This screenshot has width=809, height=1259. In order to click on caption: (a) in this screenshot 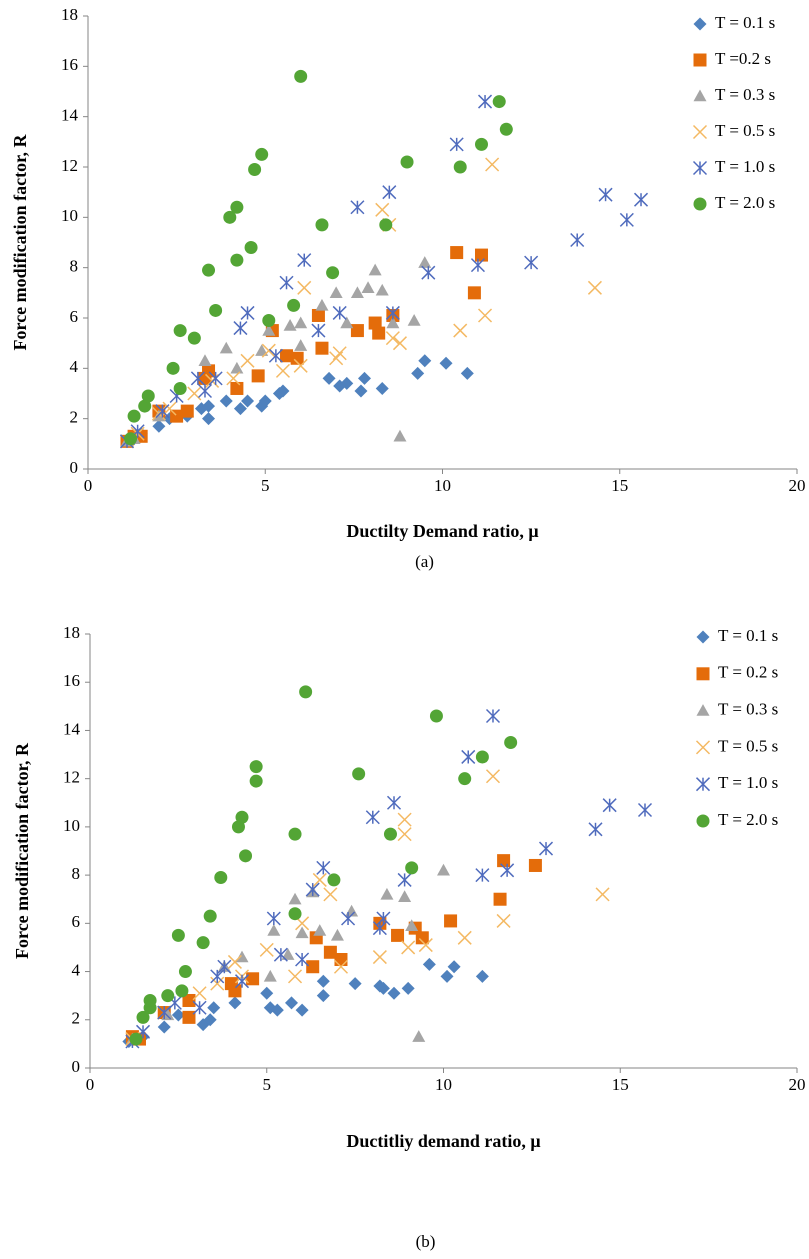, I will do `click(424, 561)`.